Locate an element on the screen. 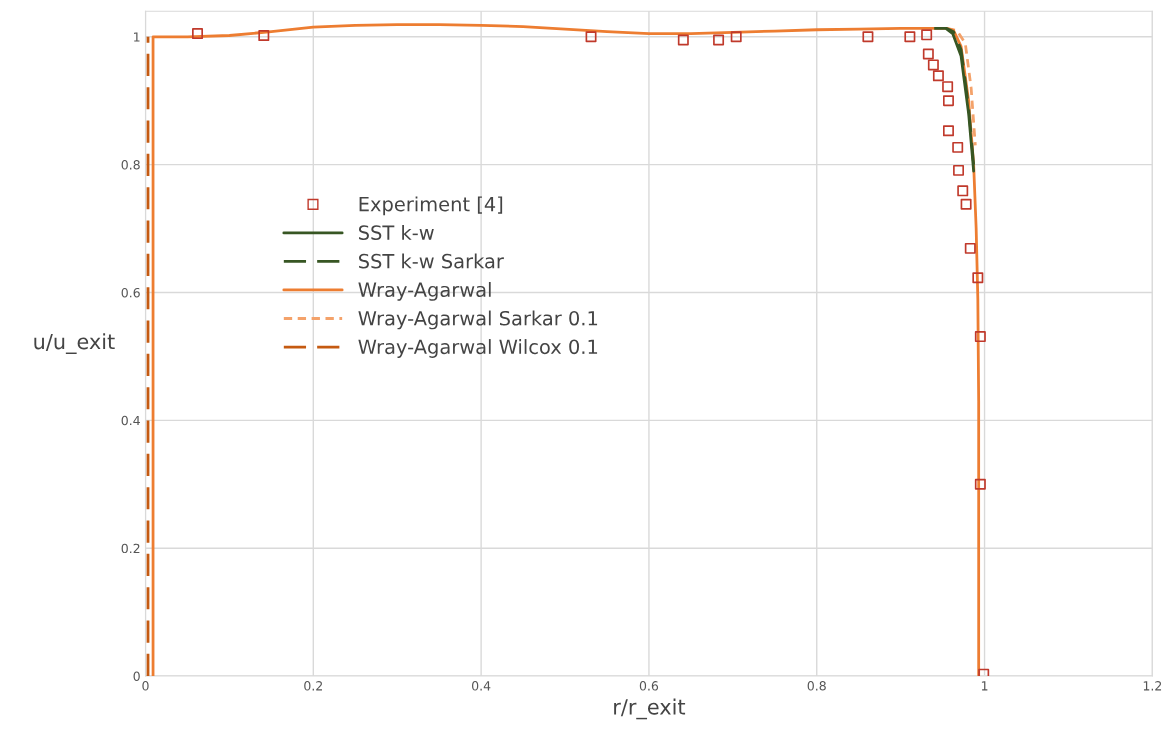 The height and width of the screenshot is (747, 1164). x-tick-label: 1.2 is located at coordinates (1152, 686).